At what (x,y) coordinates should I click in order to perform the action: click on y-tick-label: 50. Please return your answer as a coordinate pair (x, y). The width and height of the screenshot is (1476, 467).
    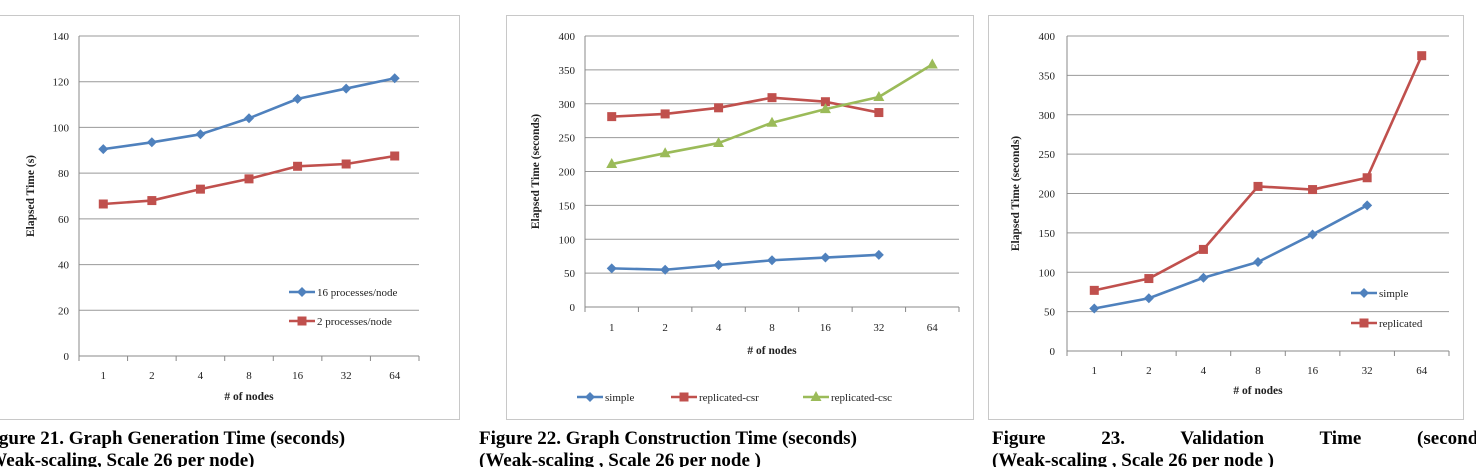
    Looking at the image, I should click on (570, 274).